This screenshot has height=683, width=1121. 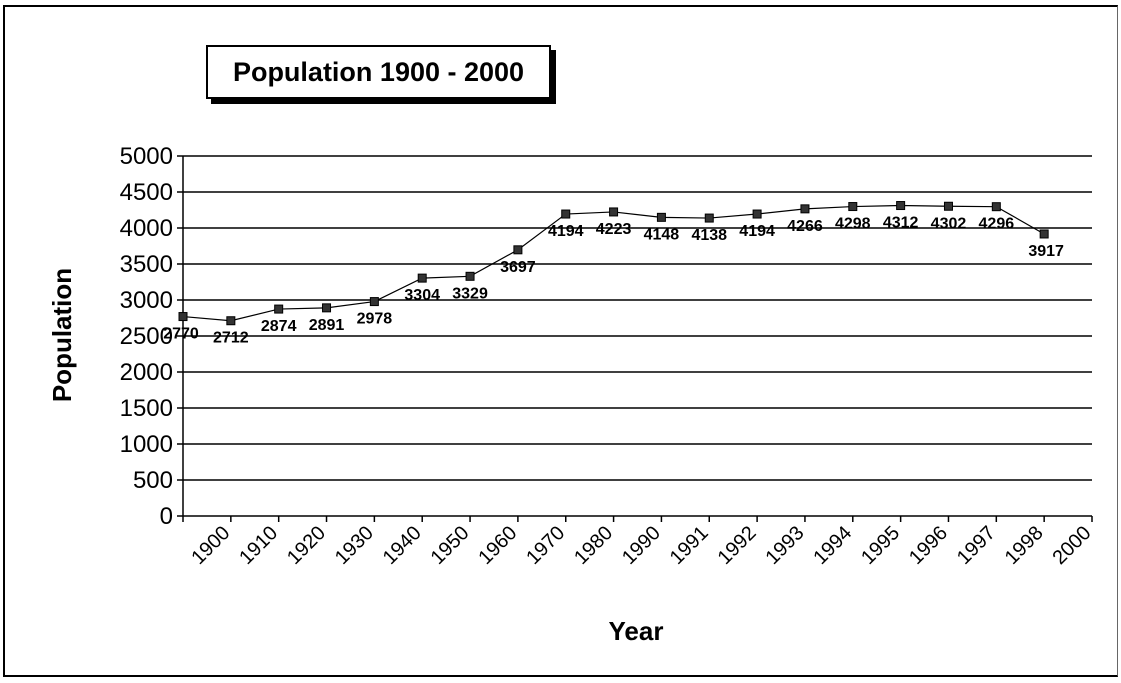 I want to click on x-tick-label: 1992, so click(x=737, y=545).